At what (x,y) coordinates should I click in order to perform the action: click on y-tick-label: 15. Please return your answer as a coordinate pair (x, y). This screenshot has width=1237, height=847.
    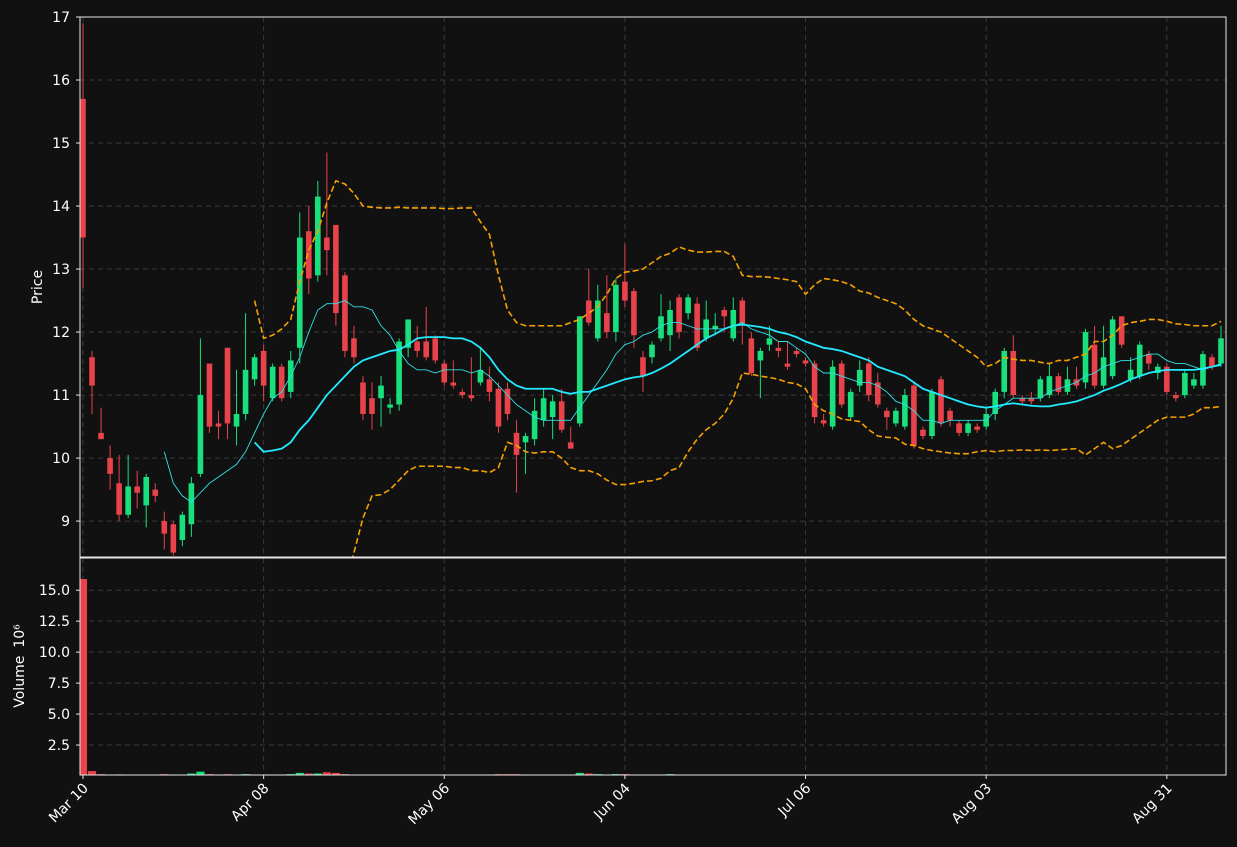
    Looking at the image, I should click on (61, 144).